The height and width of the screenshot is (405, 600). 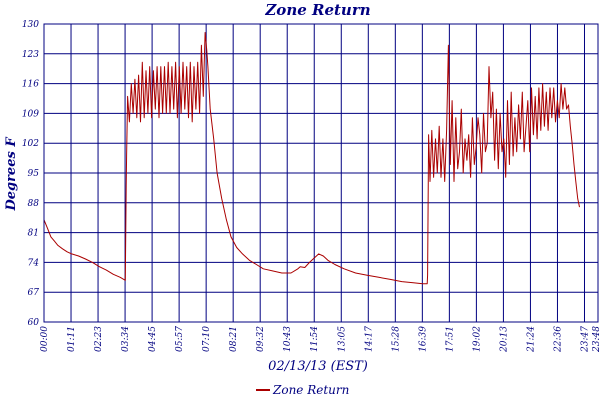 I want to click on x-tick-label: 02:23, so click(x=99, y=339).